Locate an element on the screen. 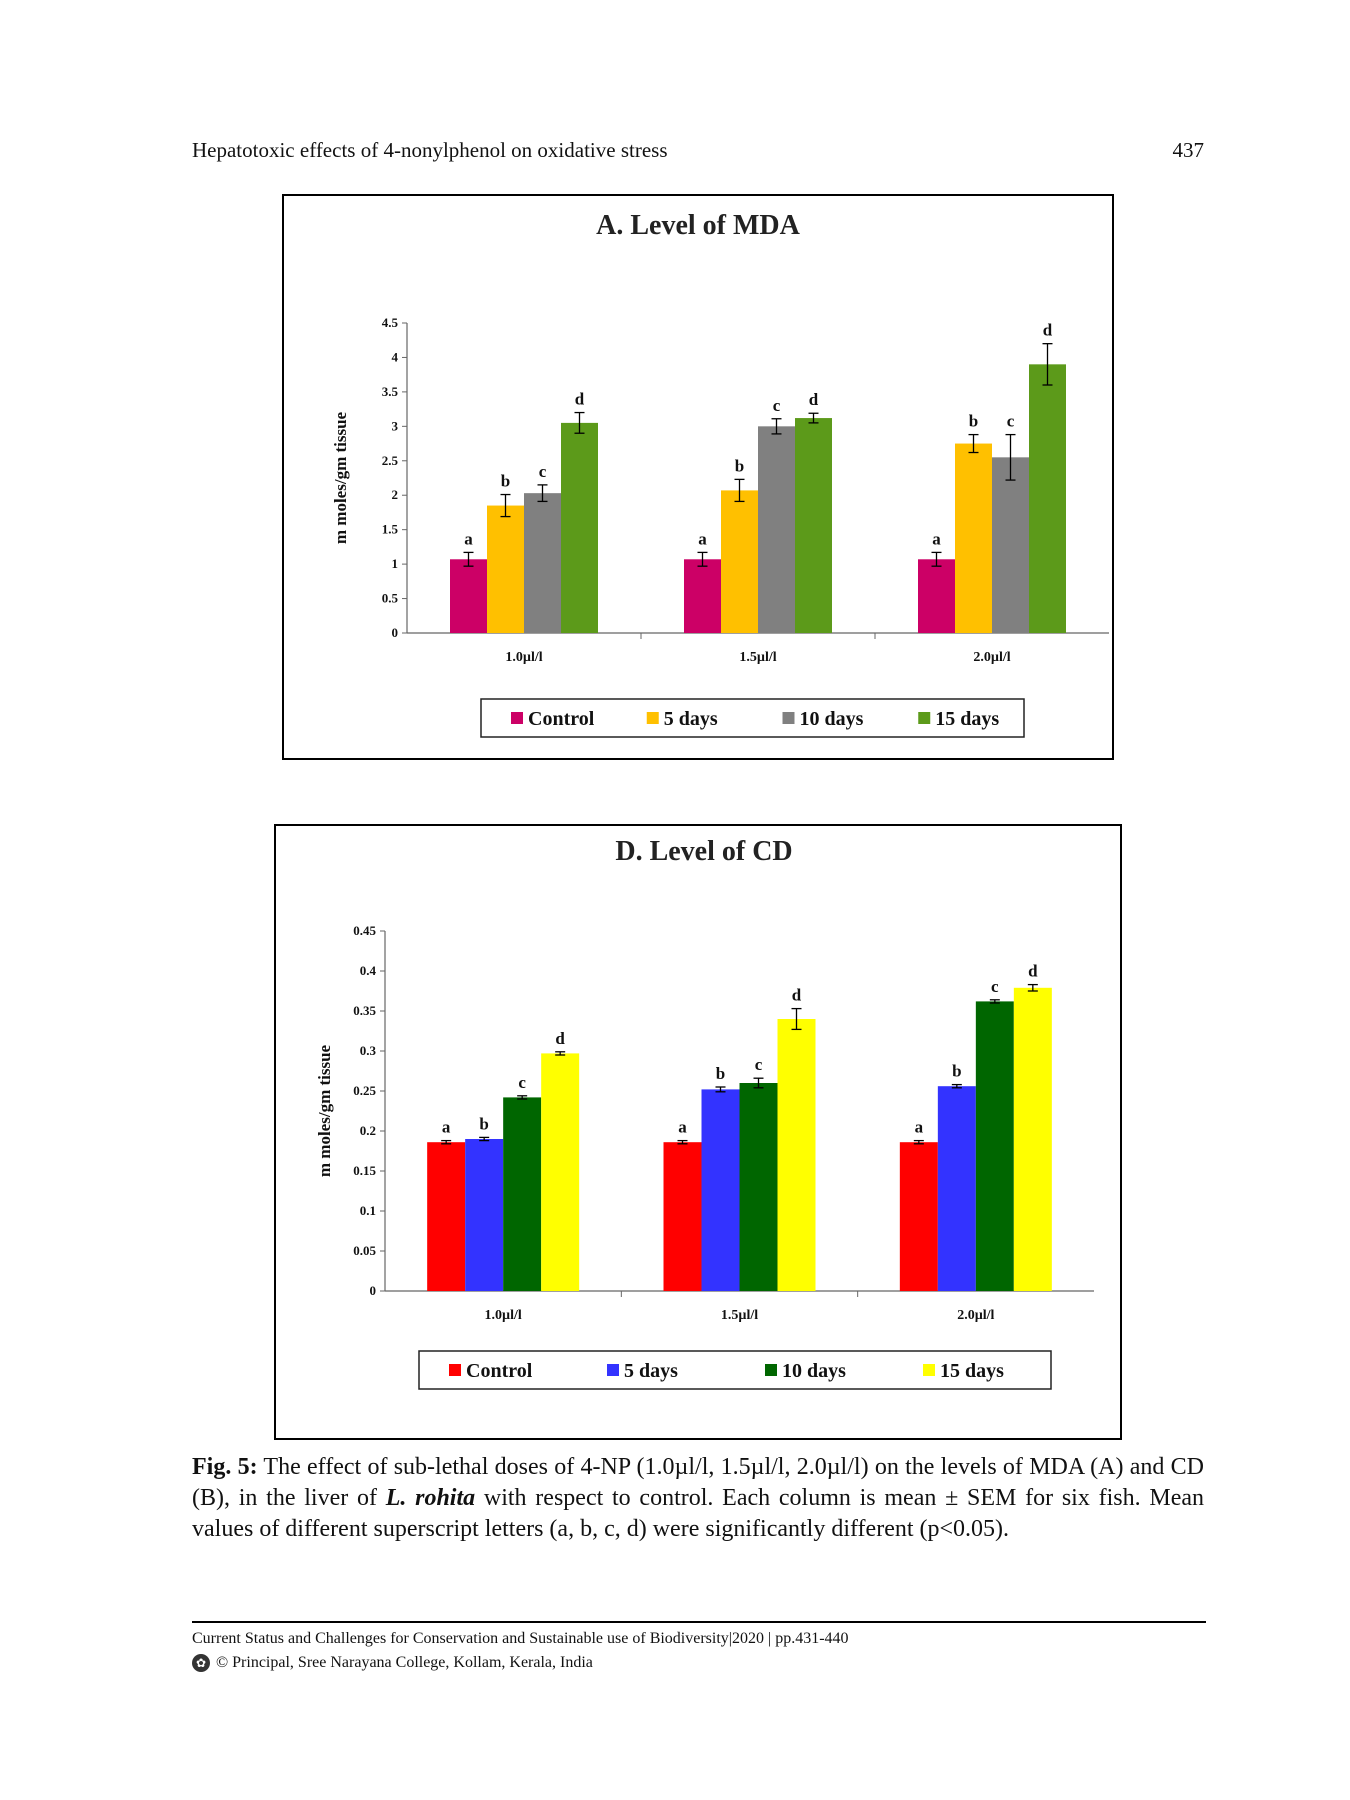  y-tick-label: 4 is located at coordinates (395, 356).